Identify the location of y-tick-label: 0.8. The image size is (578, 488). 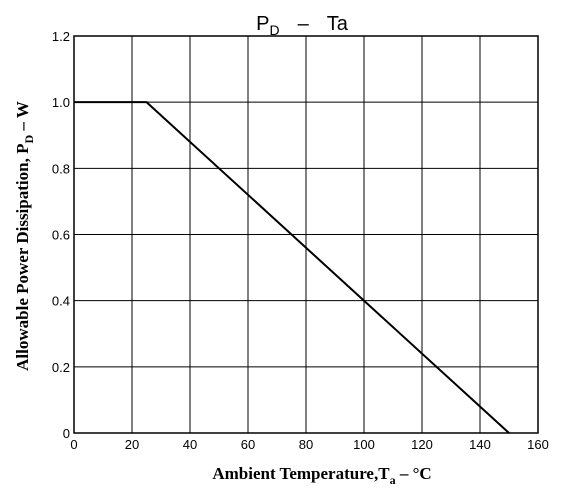
(61, 168).